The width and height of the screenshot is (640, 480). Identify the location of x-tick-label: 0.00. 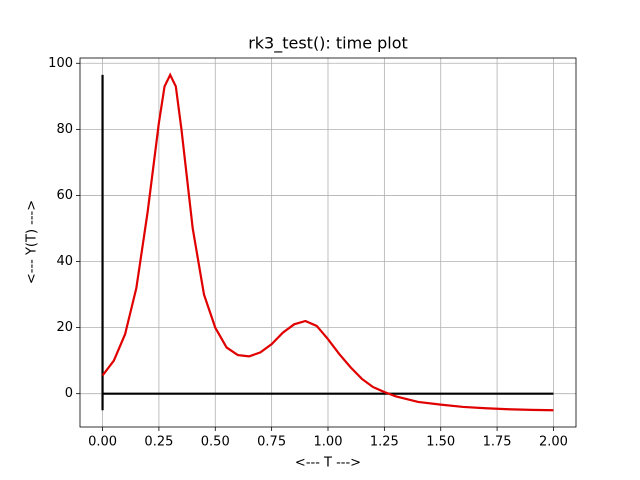
(102, 442).